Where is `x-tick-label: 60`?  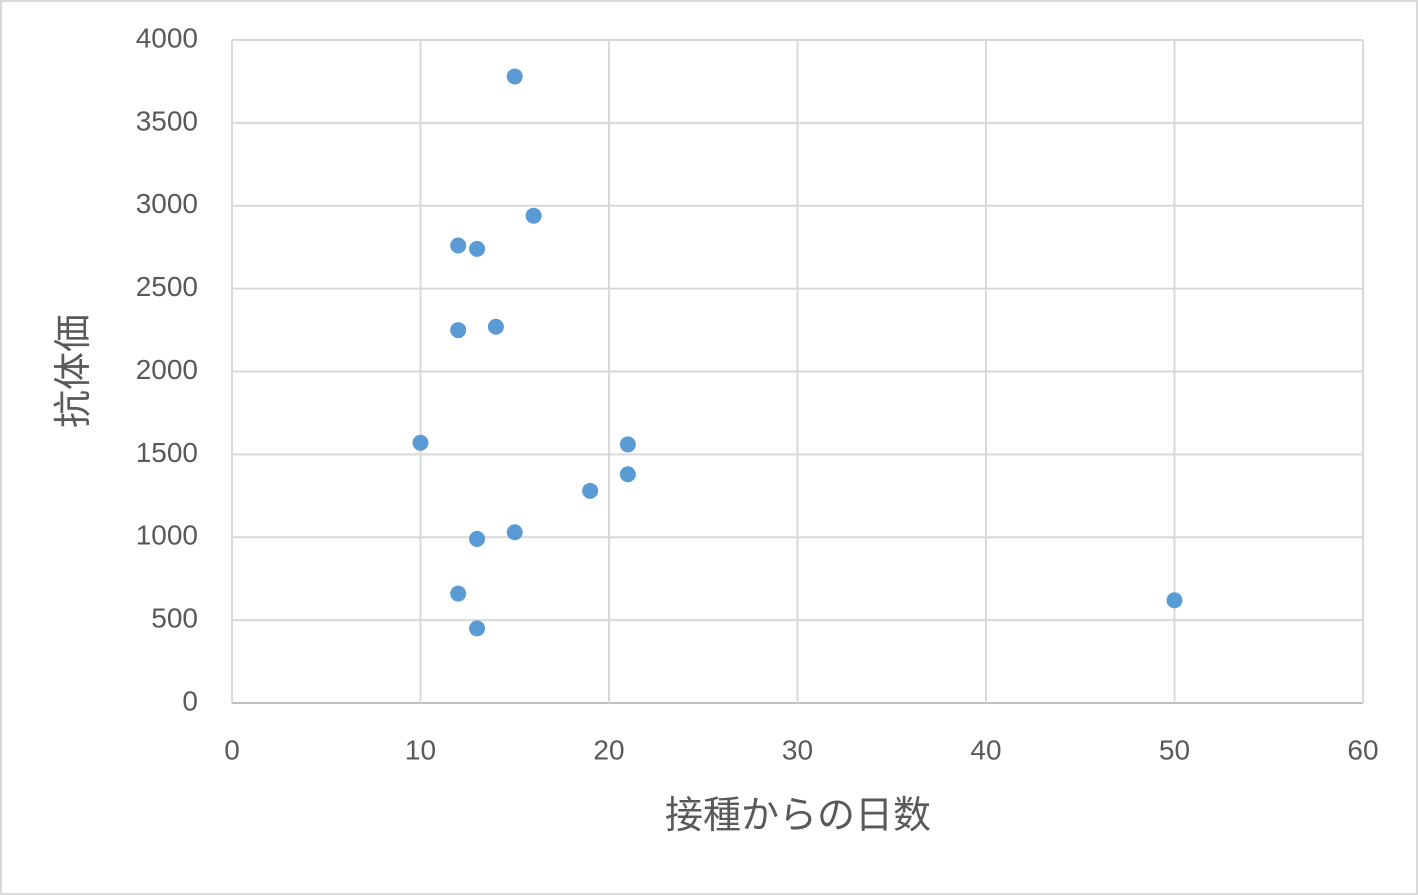
x-tick-label: 60 is located at coordinates (1362, 749).